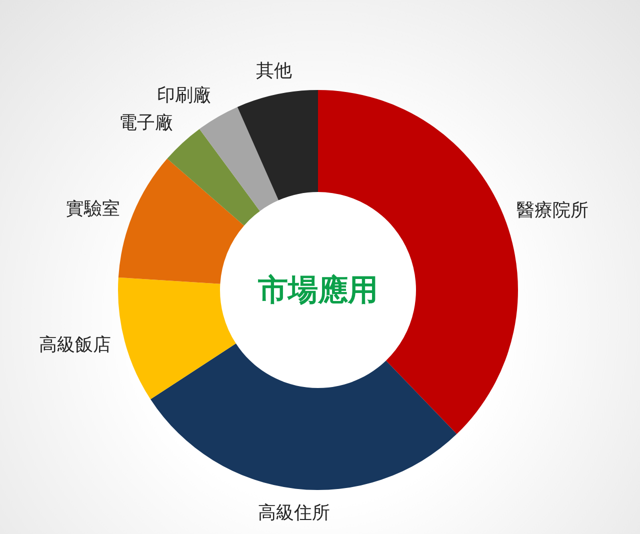  Describe the element at coordinates (552, 210) in the screenshot. I see `slice-label: 醫療院所` at that location.